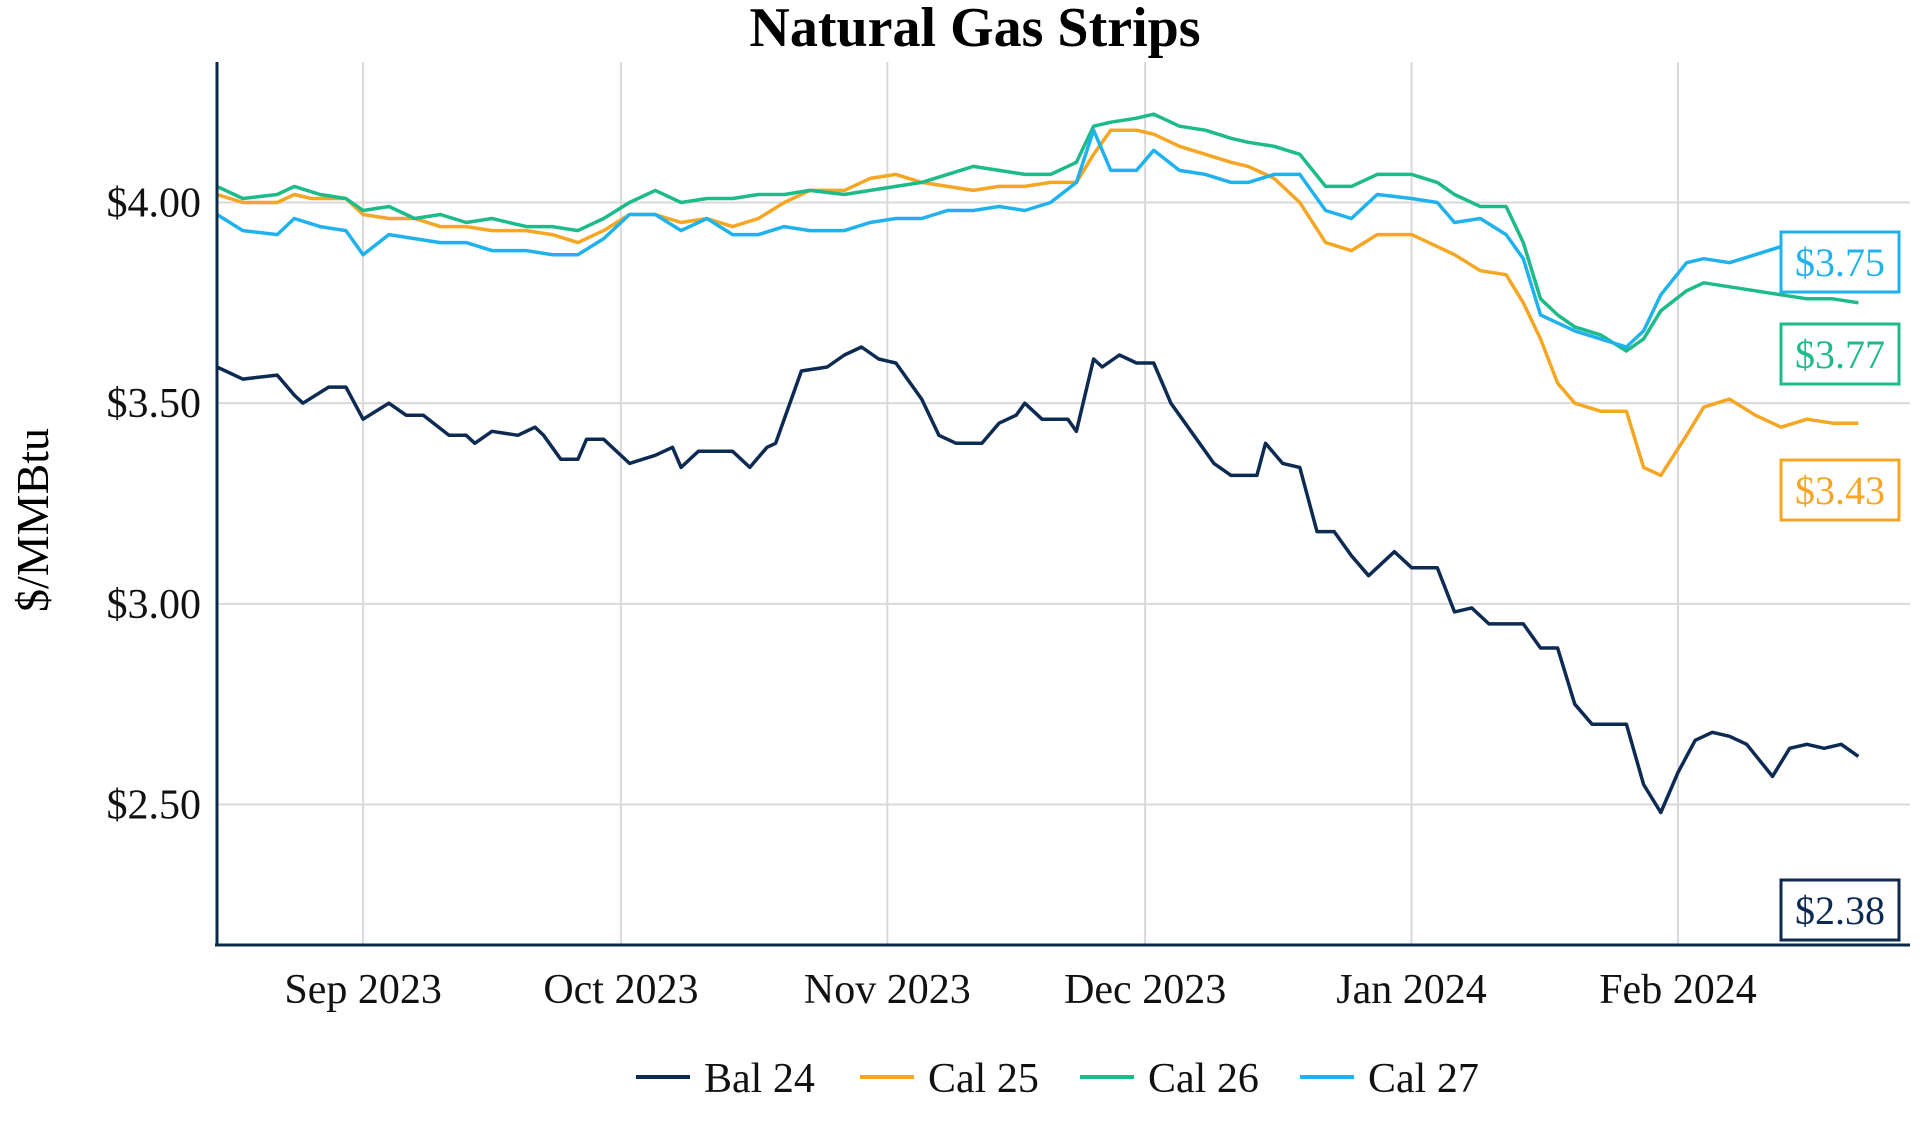  What do you see at coordinates (1145, 990) in the screenshot?
I see `x-tick-label: Dec 2023` at bounding box center [1145, 990].